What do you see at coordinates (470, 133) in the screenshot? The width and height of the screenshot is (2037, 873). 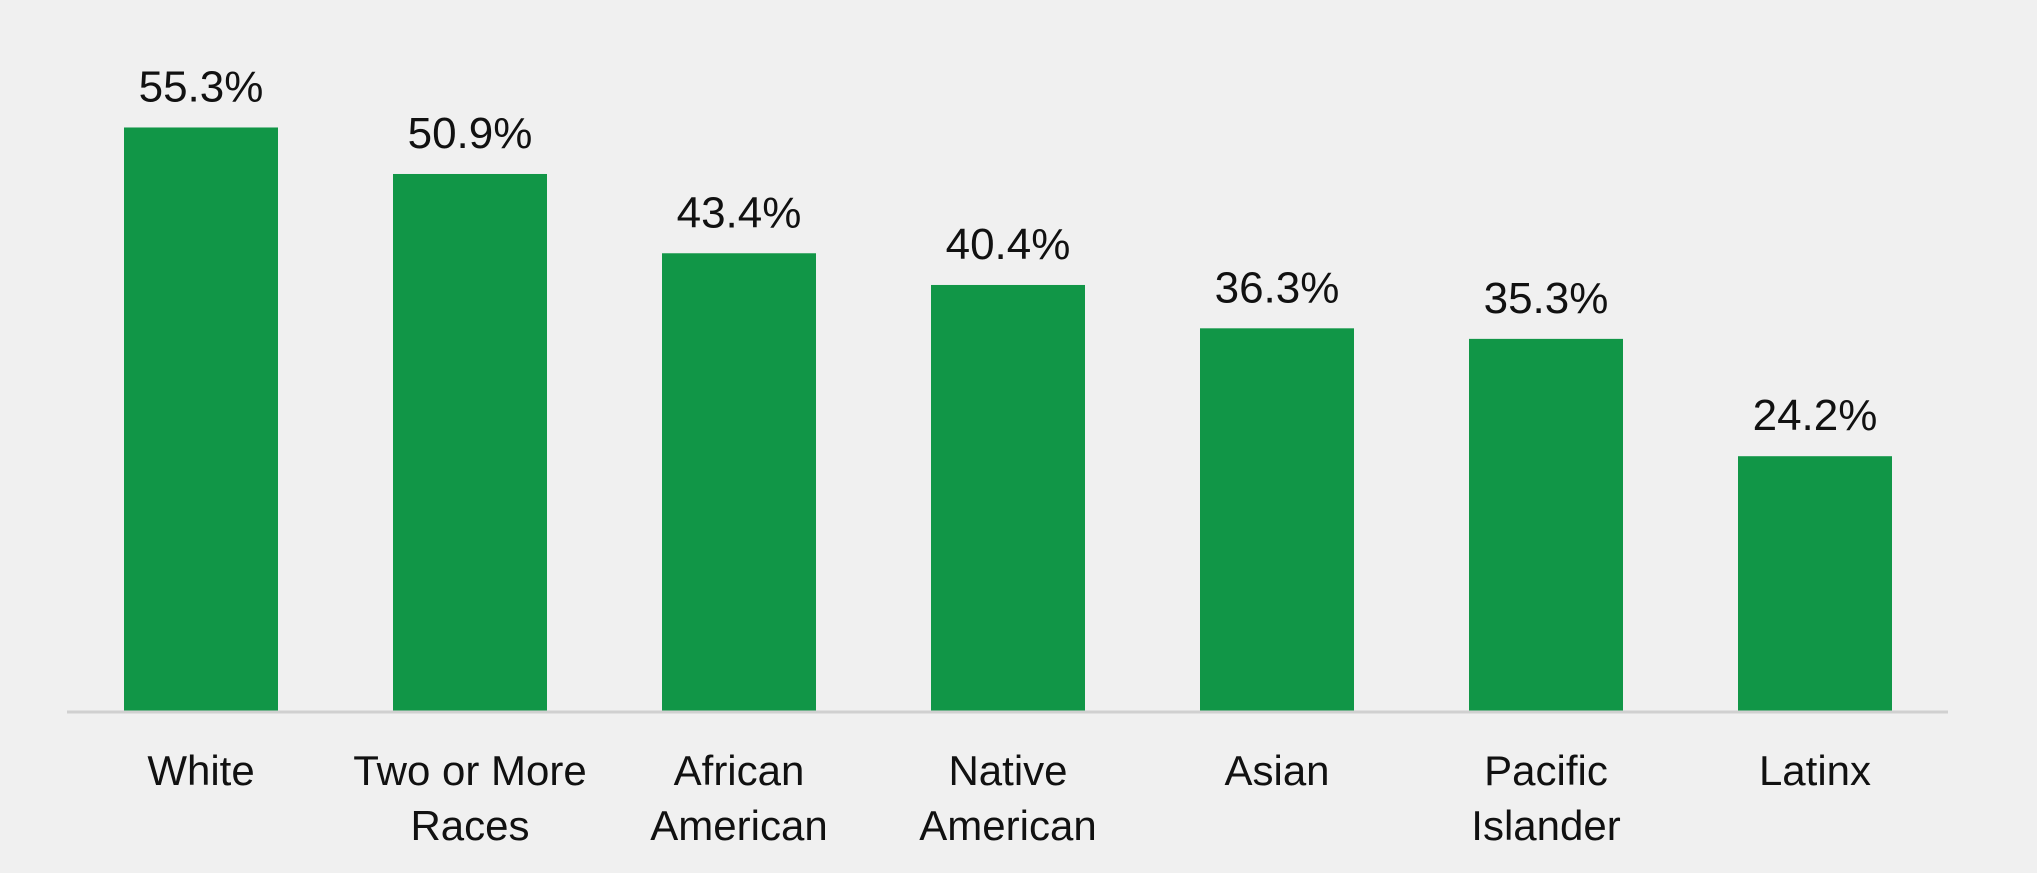 I see `data-label: 50.9%` at bounding box center [470, 133].